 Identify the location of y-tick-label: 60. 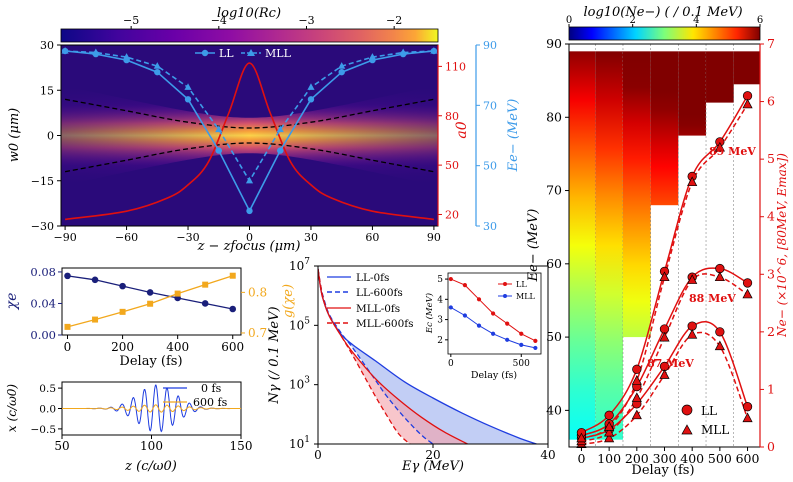
(554, 263).